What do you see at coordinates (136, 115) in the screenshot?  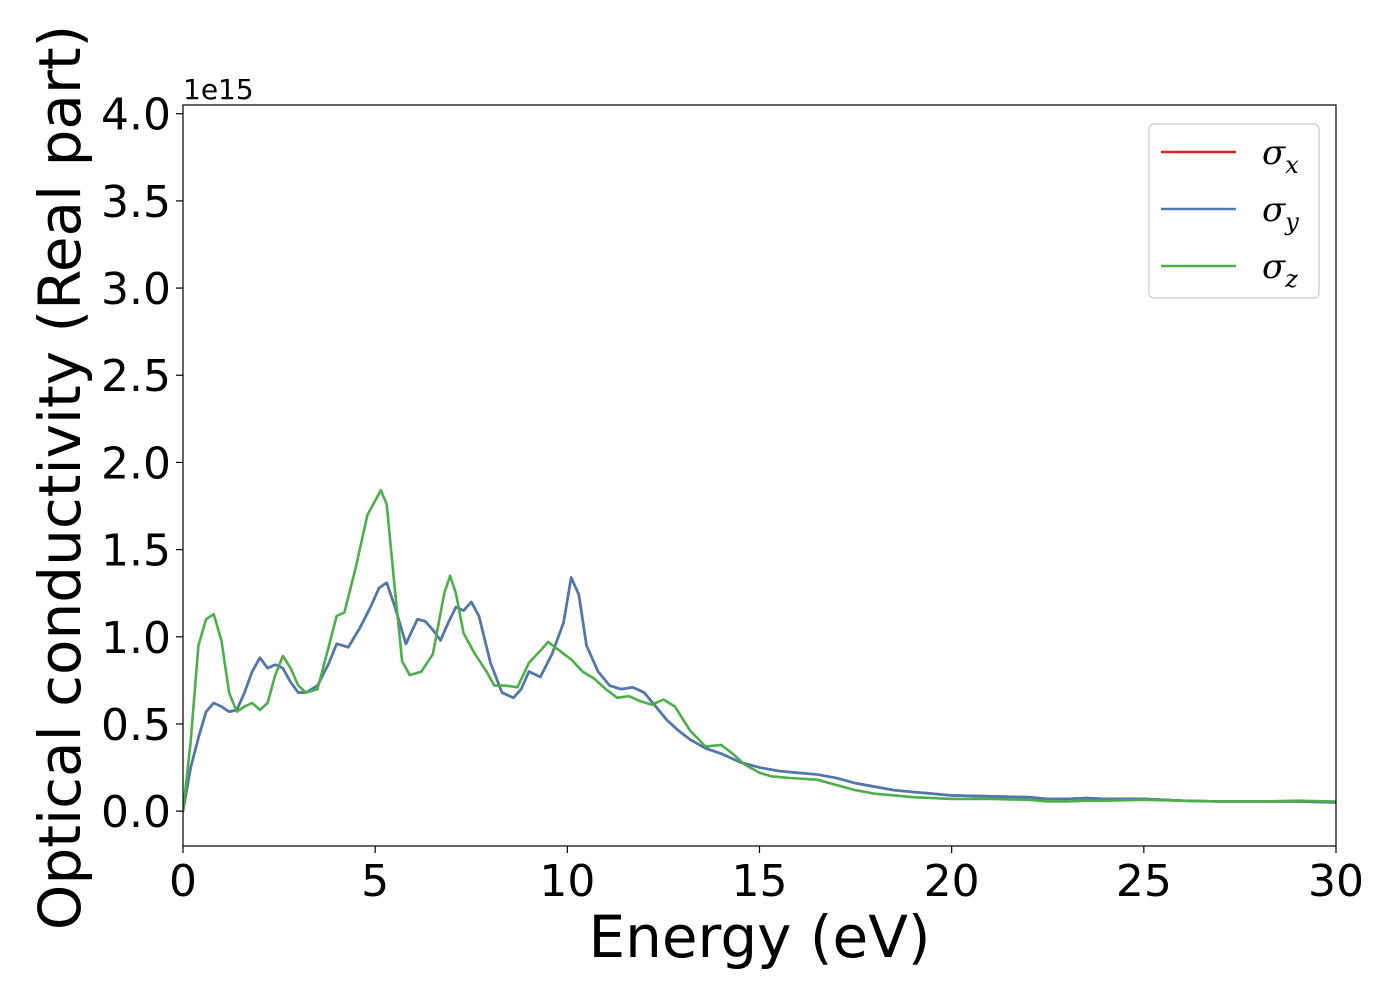 I see `y-tick-label: 4.0` at bounding box center [136, 115].